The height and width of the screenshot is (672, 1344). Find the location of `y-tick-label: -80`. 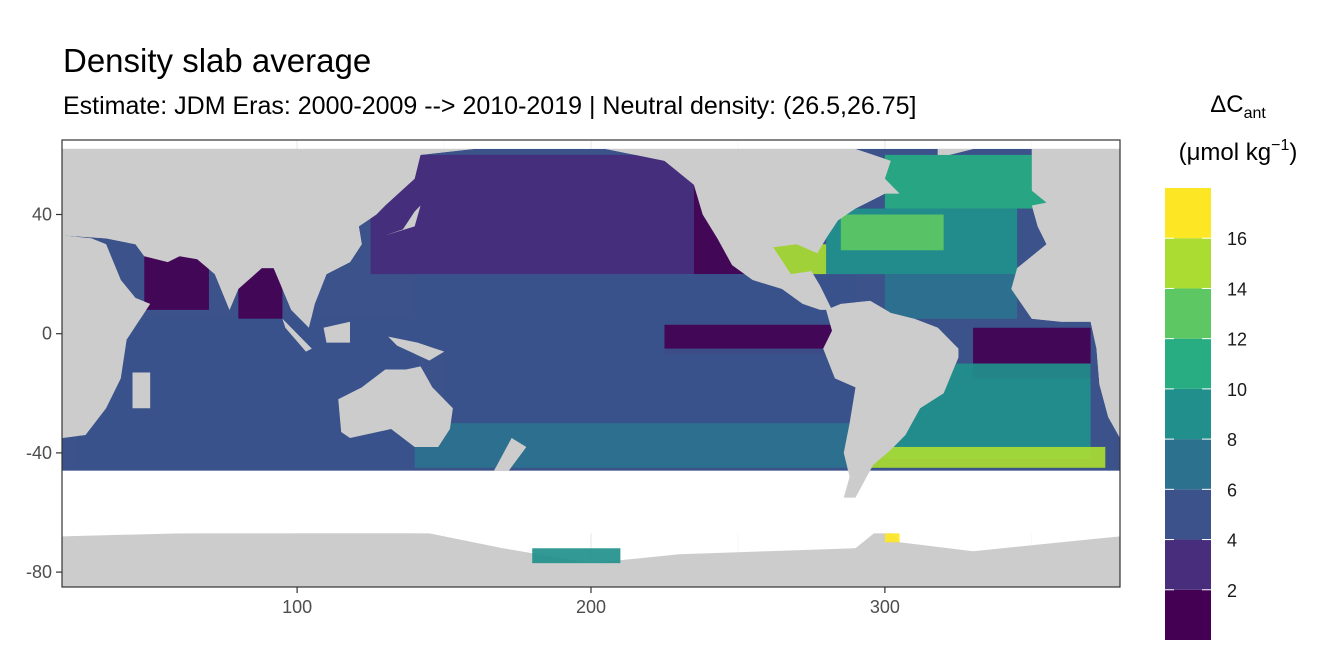

y-tick-label: -80 is located at coordinates (39, 572).